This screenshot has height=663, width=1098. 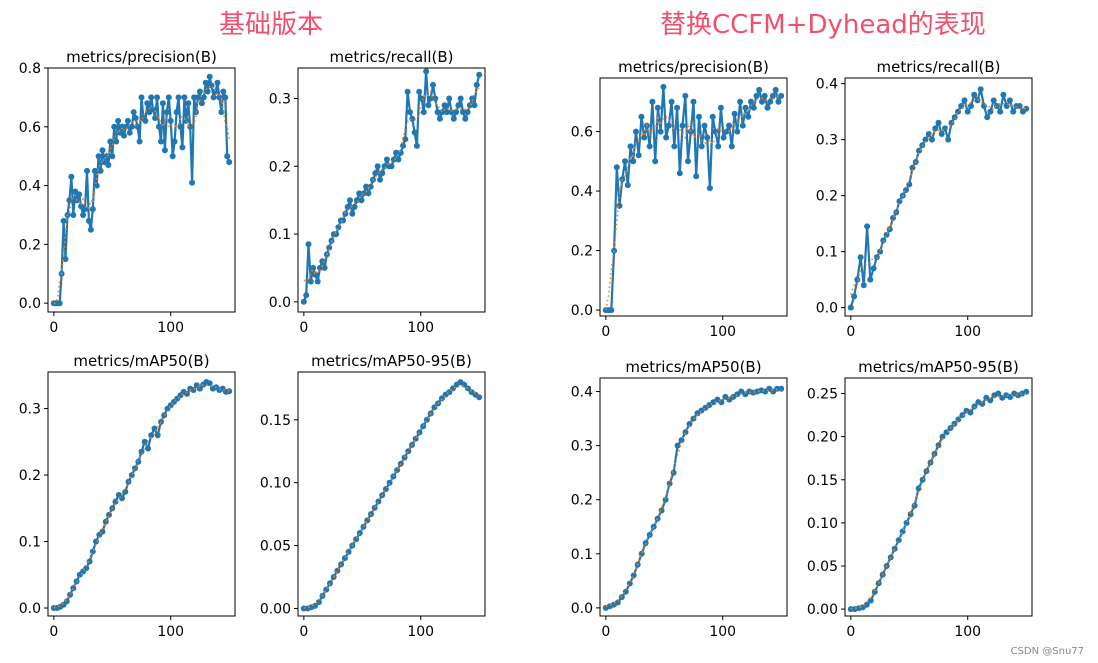 I want to click on y-tick-label: 0.1, so click(x=582, y=555).